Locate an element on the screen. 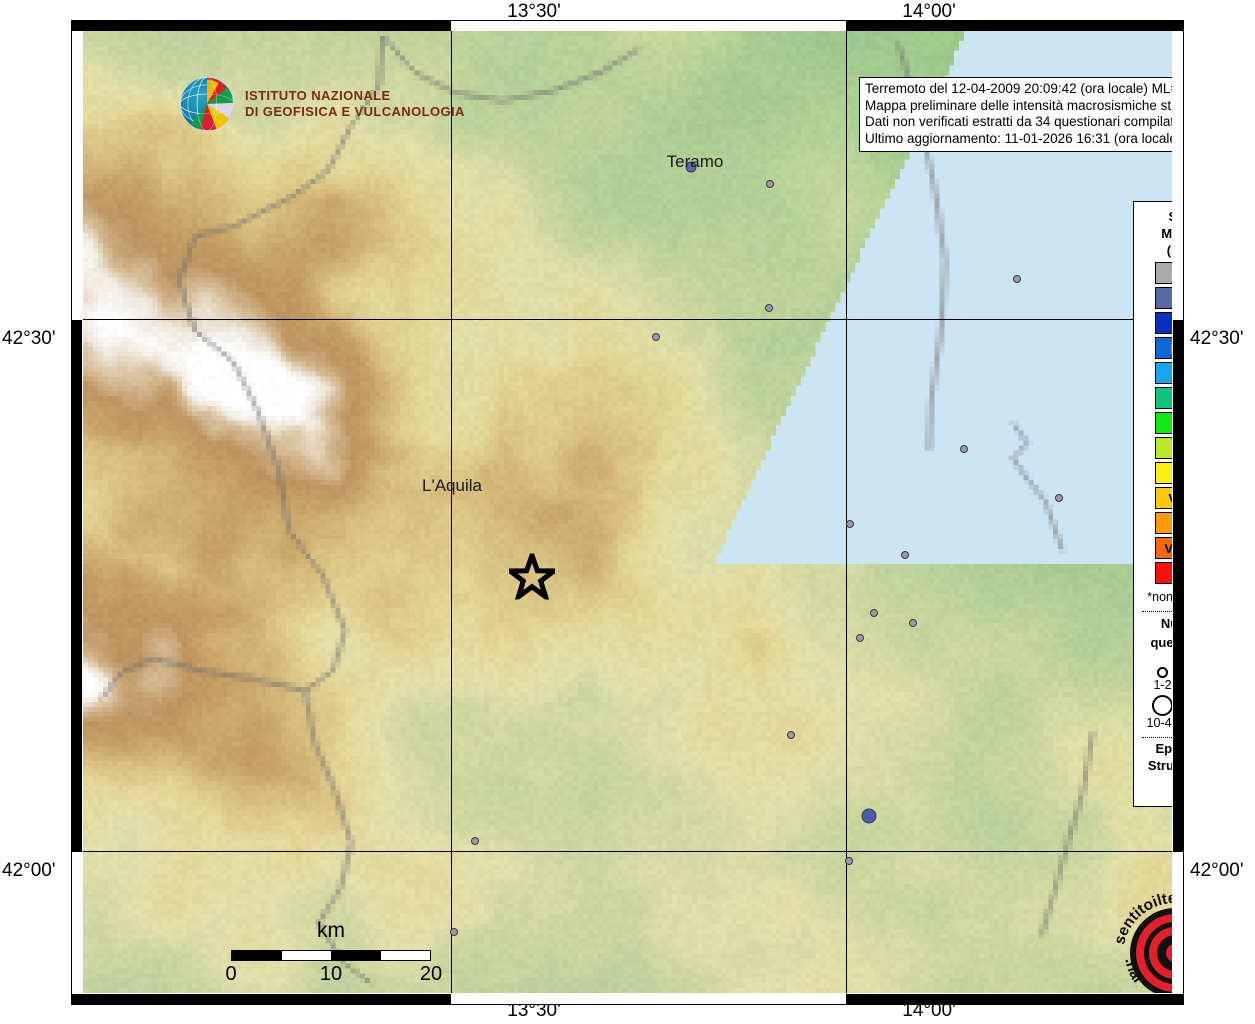 The image size is (1255, 1024). legend-title: ScalaMercalli (MCS) is located at coordinates (1166, 233).